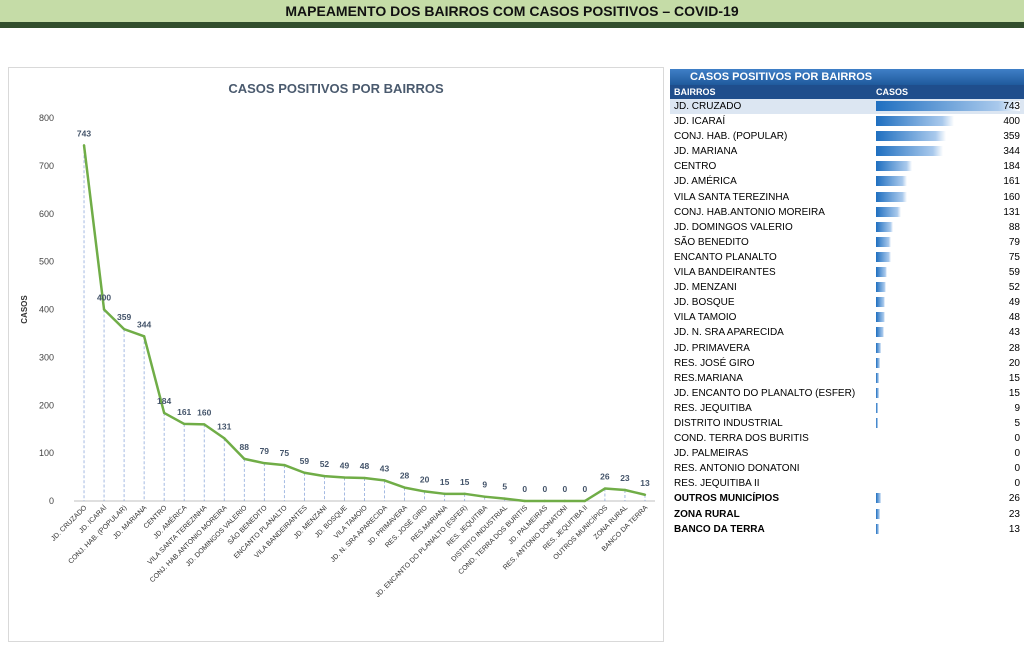  Describe the element at coordinates (1017, 423) in the screenshot. I see `row-case-count: 5` at that location.